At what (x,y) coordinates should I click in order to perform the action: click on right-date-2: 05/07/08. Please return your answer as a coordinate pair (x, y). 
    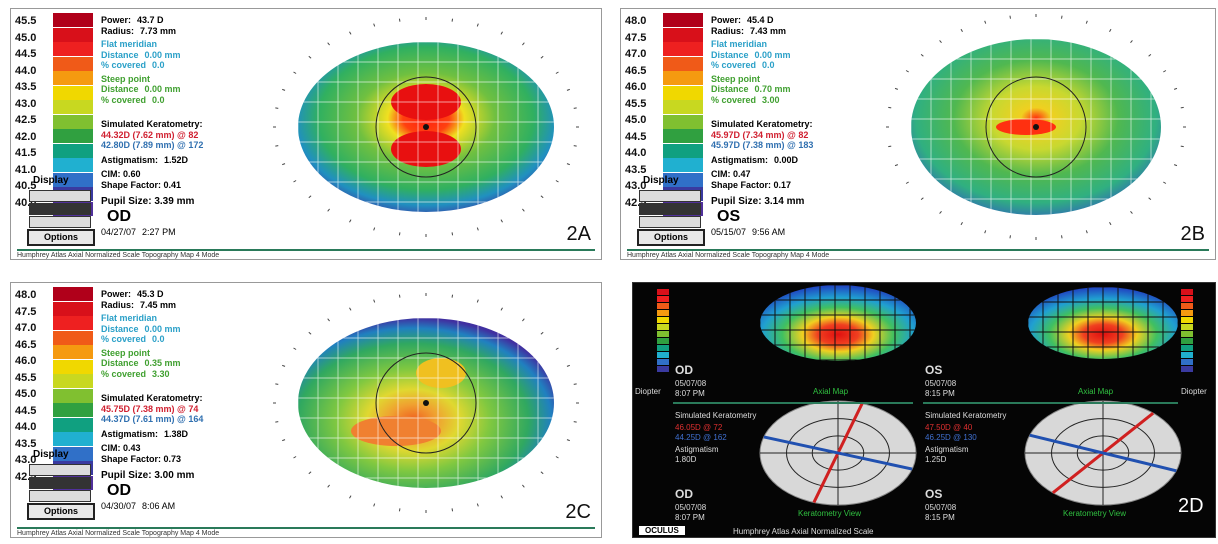
    Looking at the image, I should click on (941, 507).